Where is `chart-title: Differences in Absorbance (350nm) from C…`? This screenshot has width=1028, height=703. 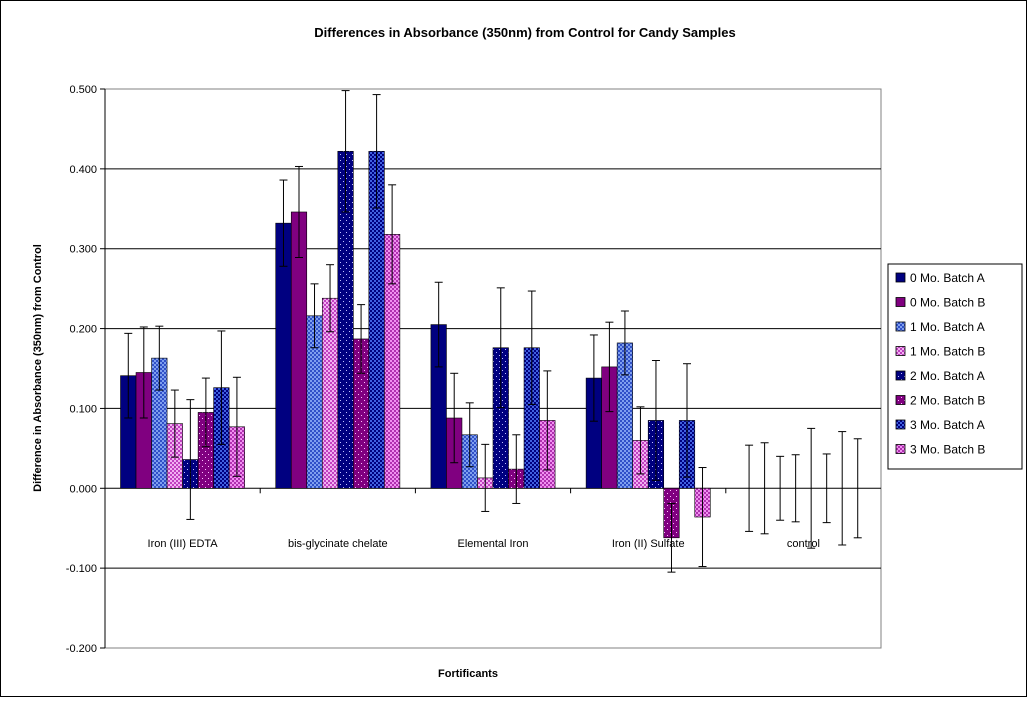
chart-title: Differences in Absorbance (350nm) from C… is located at coordinates (524, 32).